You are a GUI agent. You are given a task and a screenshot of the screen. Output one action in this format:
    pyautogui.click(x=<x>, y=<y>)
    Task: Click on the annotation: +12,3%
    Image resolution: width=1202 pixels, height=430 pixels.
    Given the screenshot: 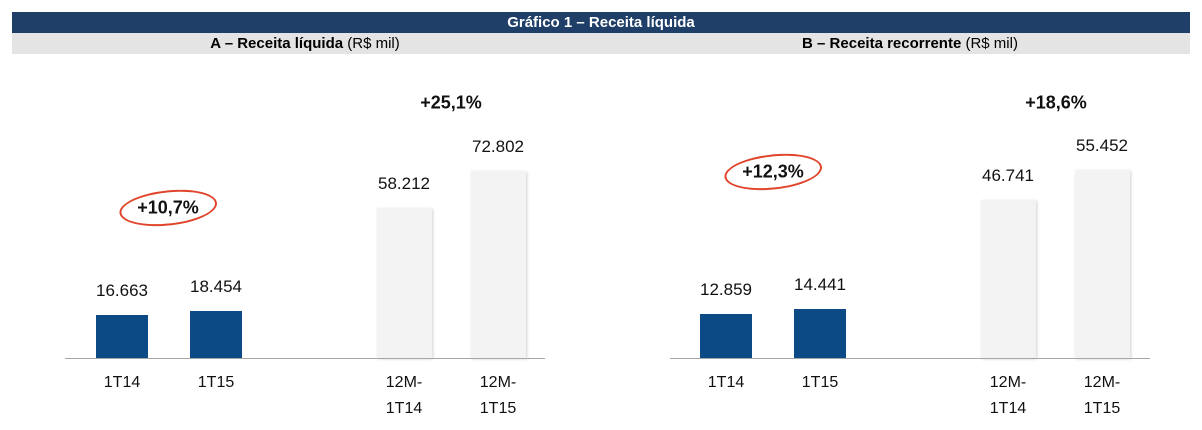 What is the action you would take?
    pyautogui.click(x=773, y=172)
    